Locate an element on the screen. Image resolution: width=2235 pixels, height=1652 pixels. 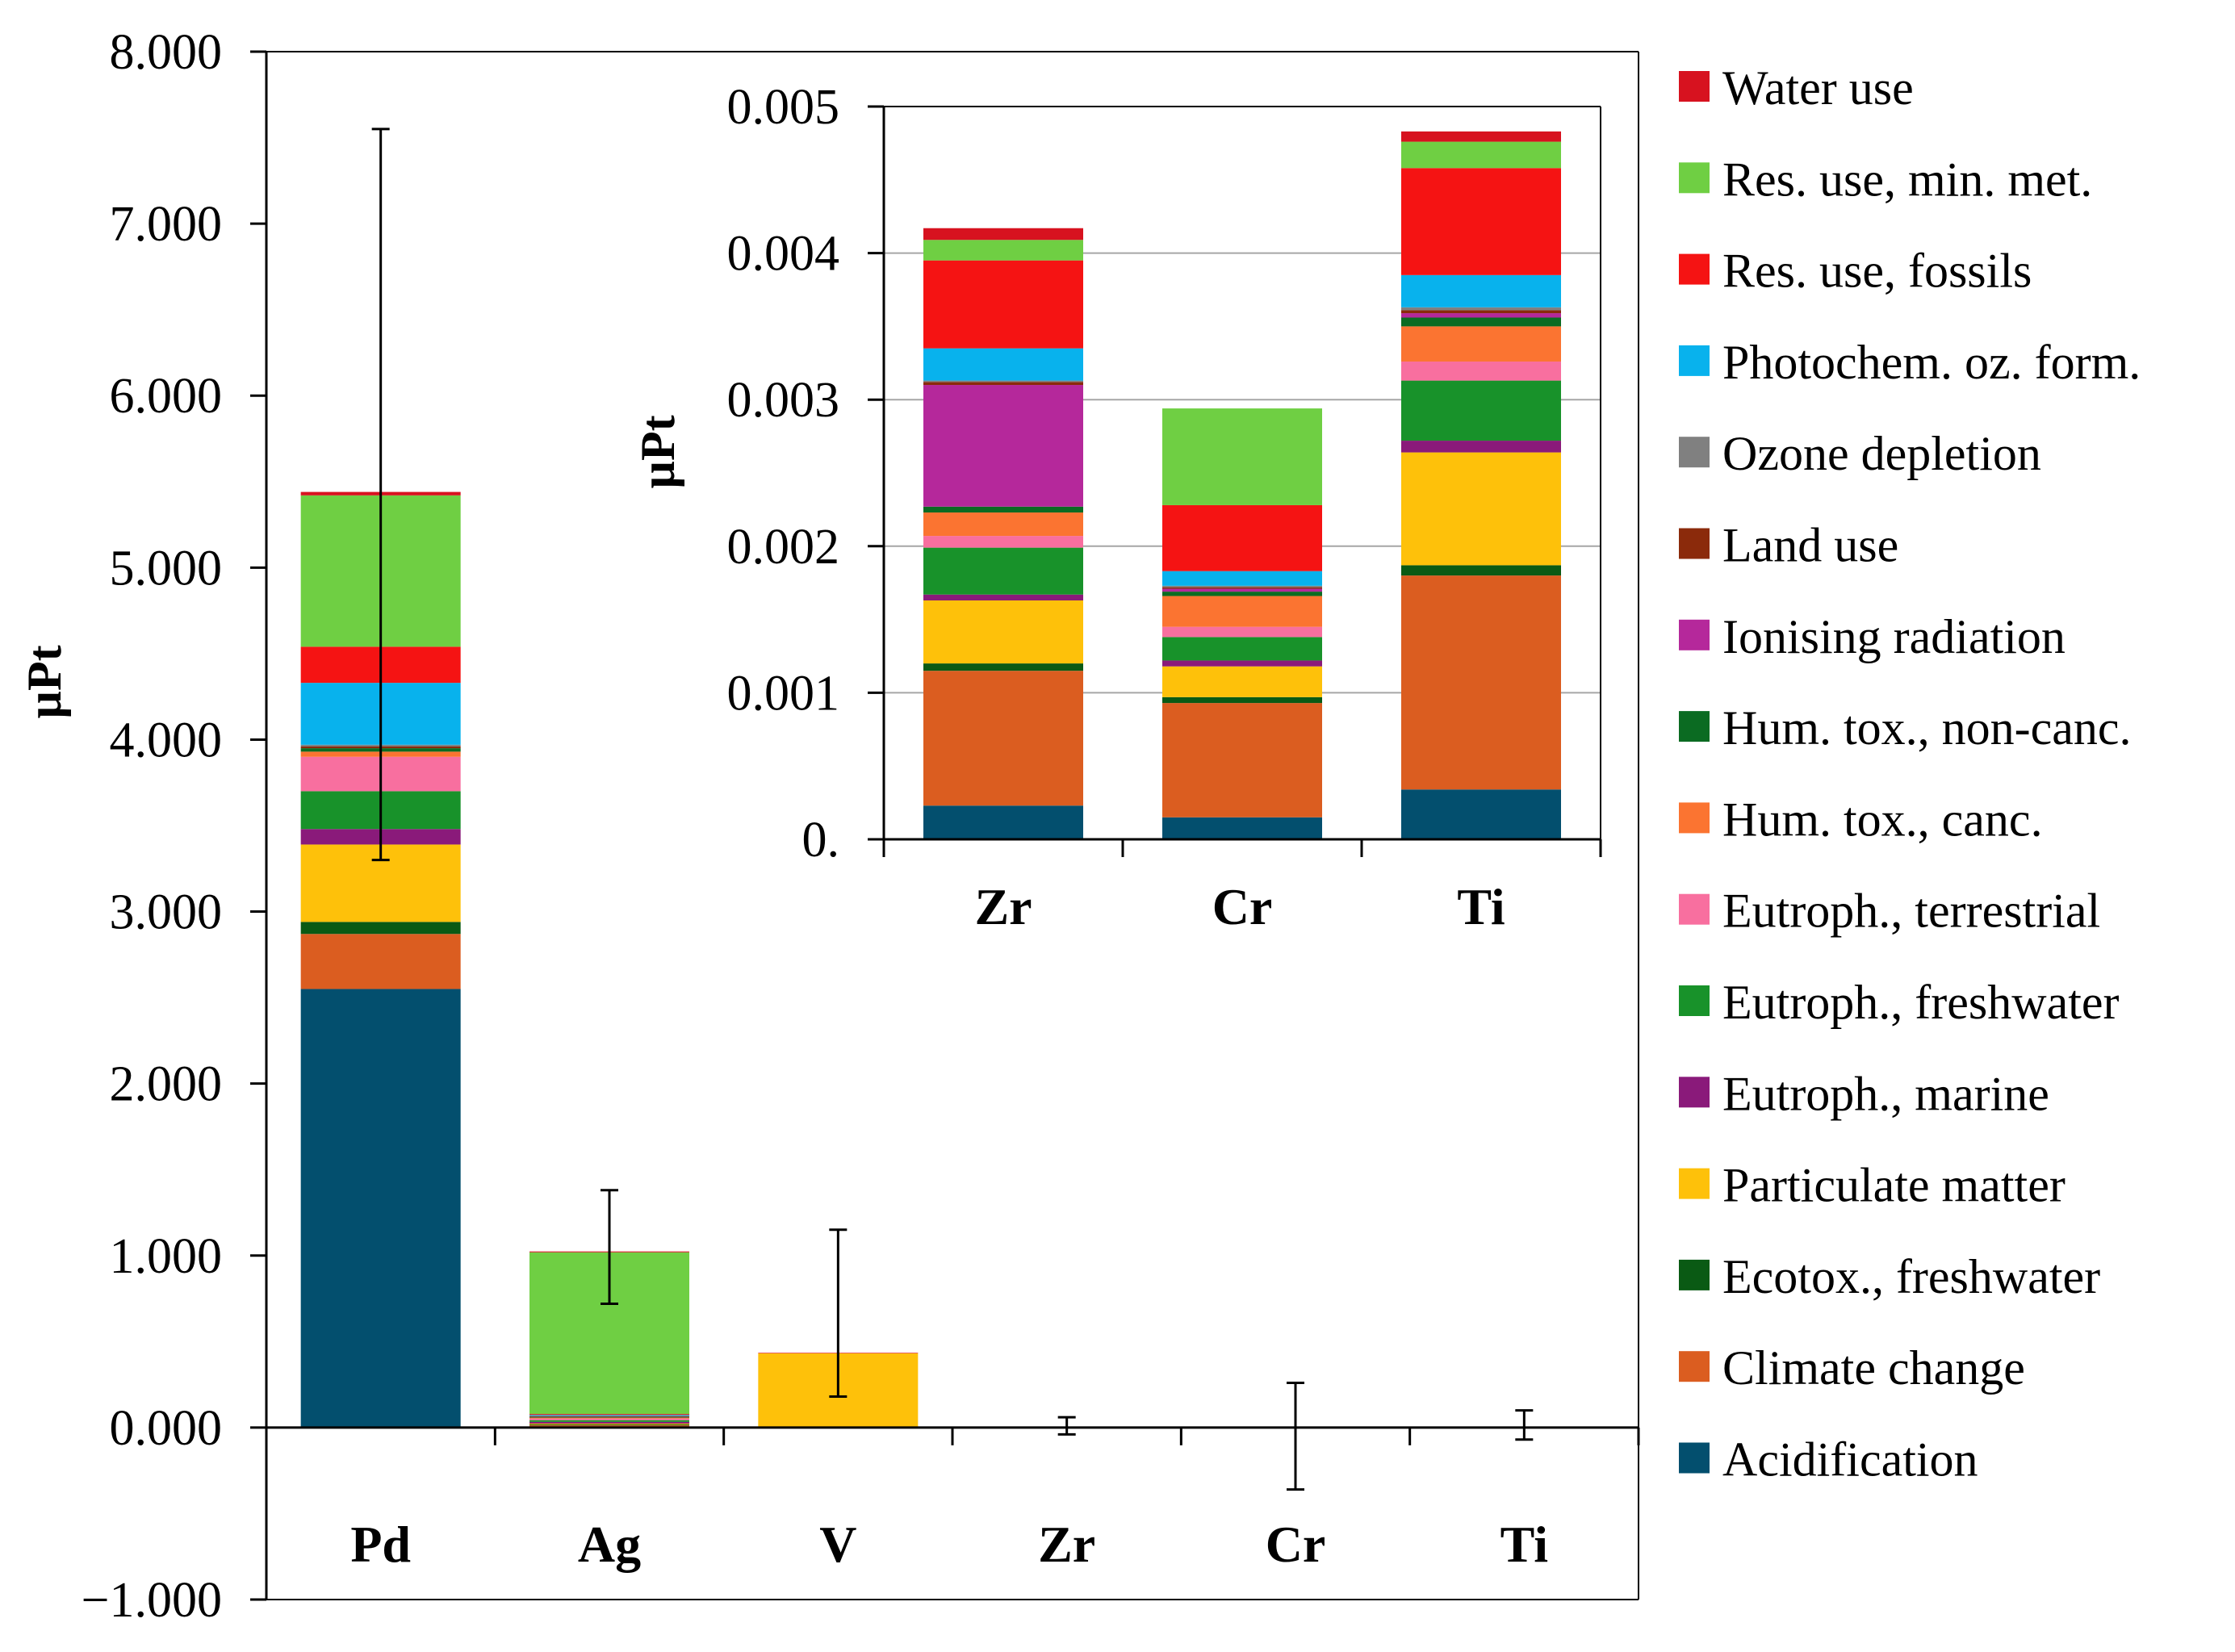
inset-bar-segment-zr-ozone-depletion is located at coordinates (1003, 381).